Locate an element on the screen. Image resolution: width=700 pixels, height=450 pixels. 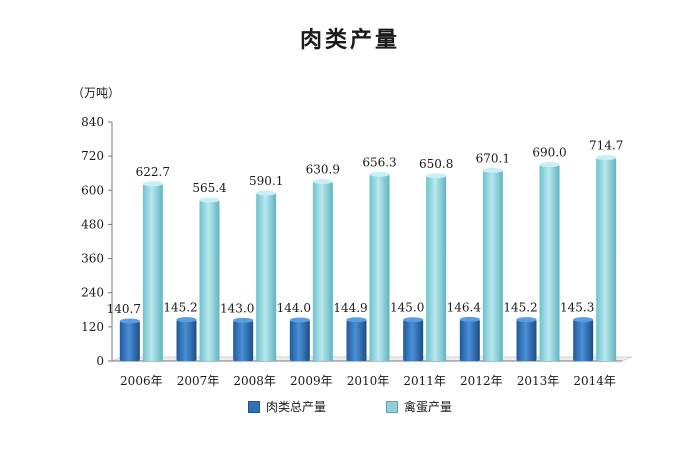
data-label-meat: 144.0 is located at coordinates (294, 308).